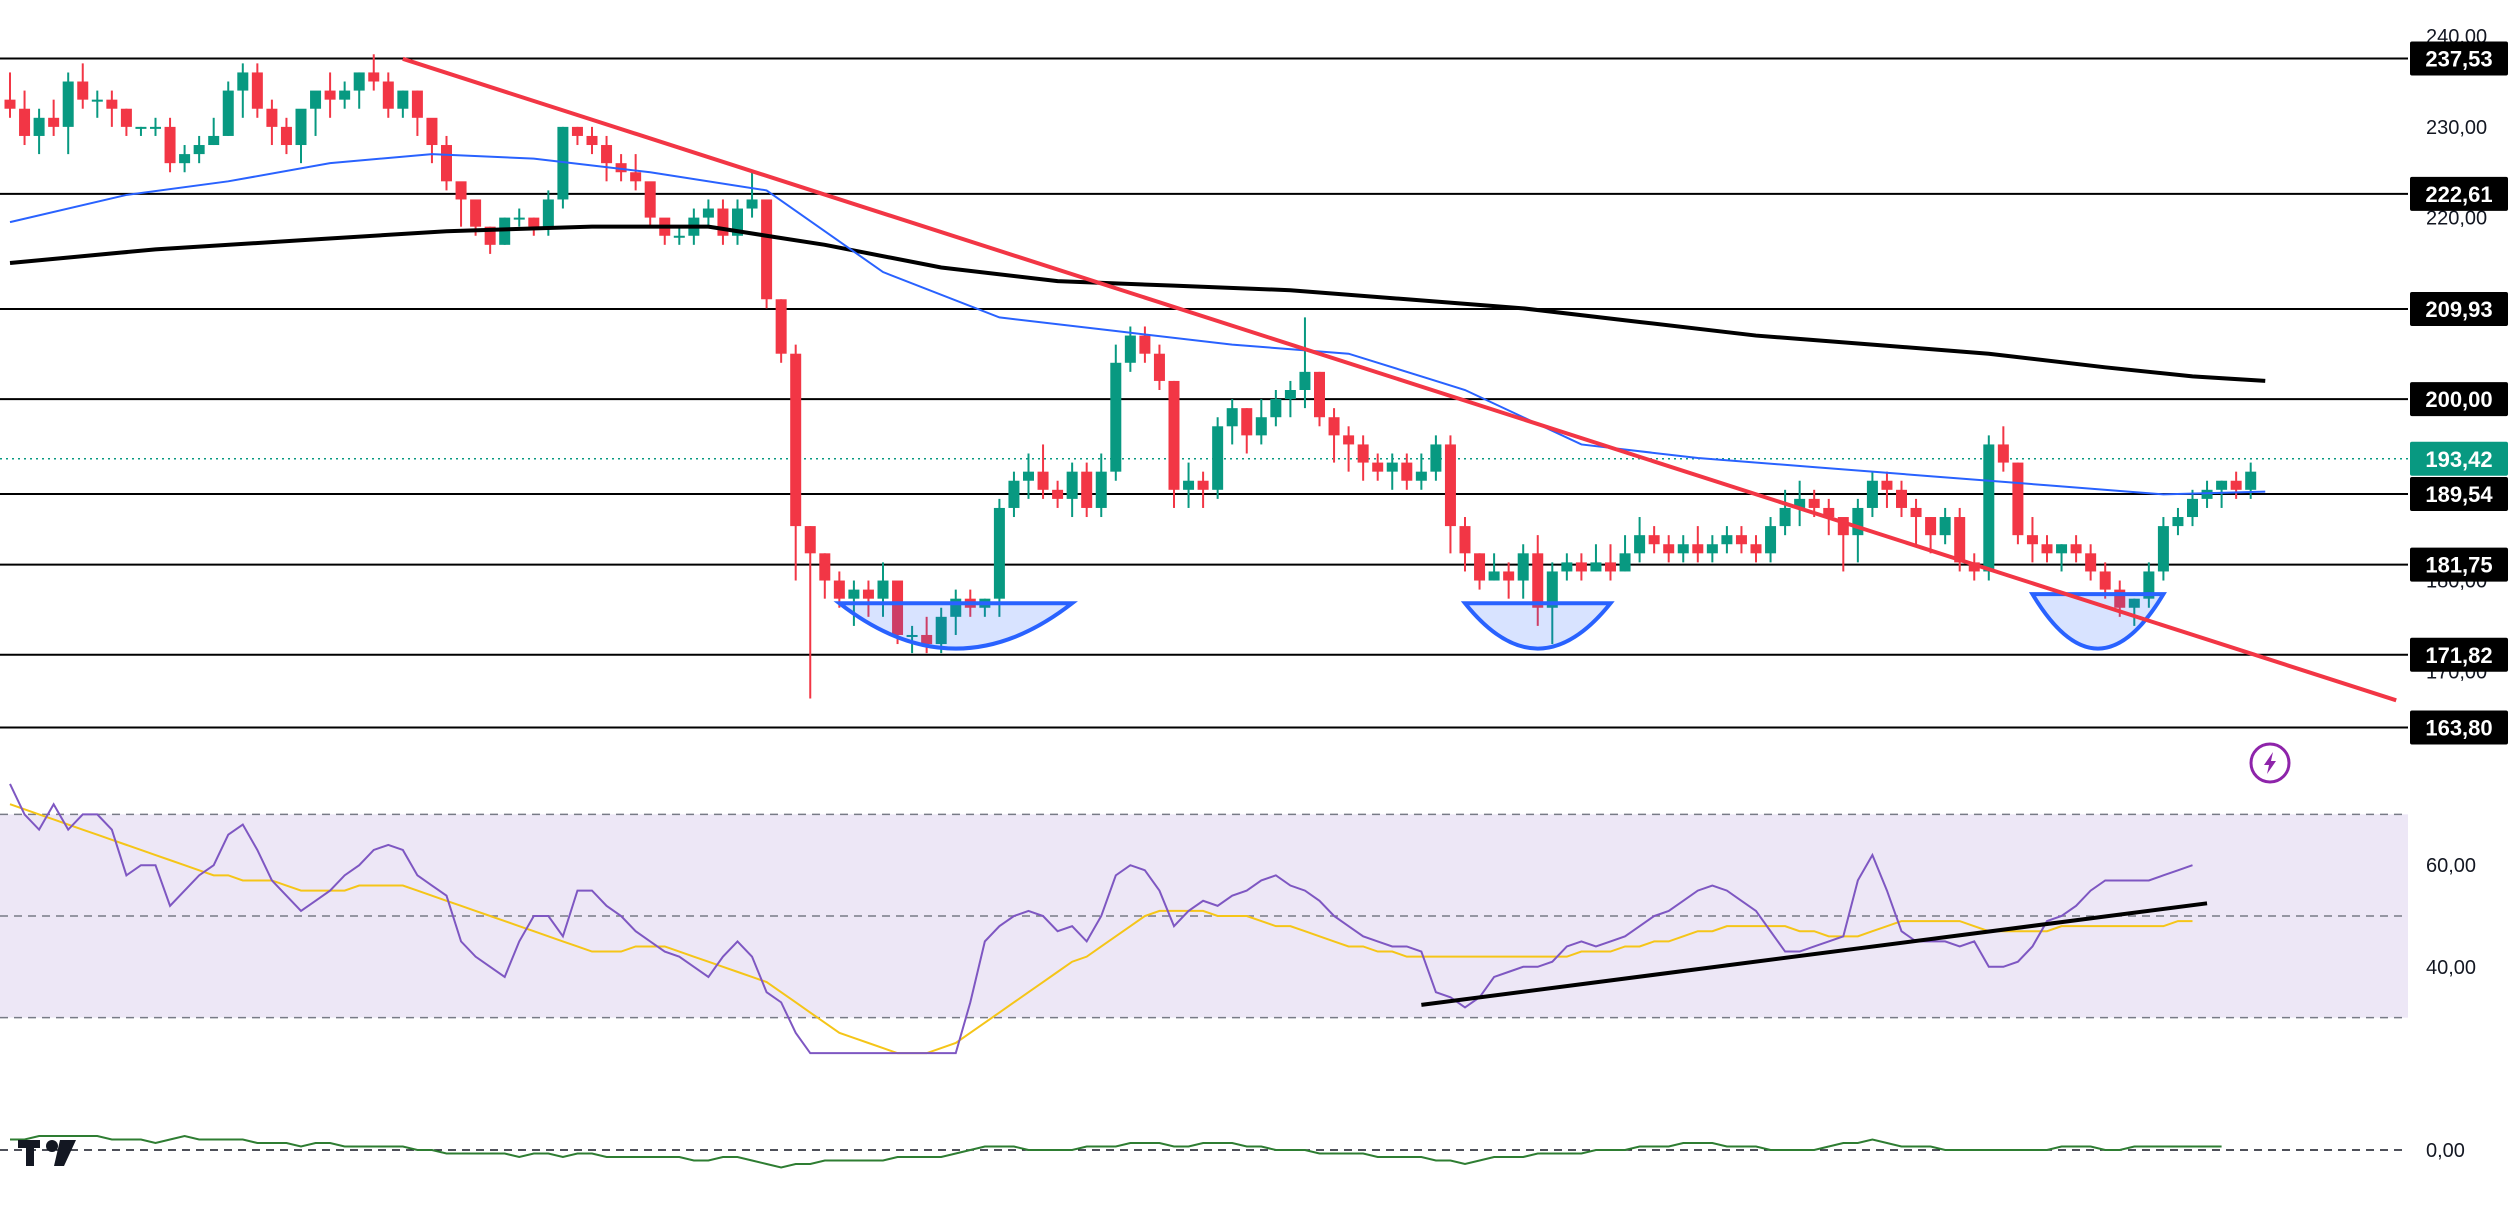 This screenshot has height=1210, width=2514. I want to click on level-tag-text: 181,75, so click(2458, 565).